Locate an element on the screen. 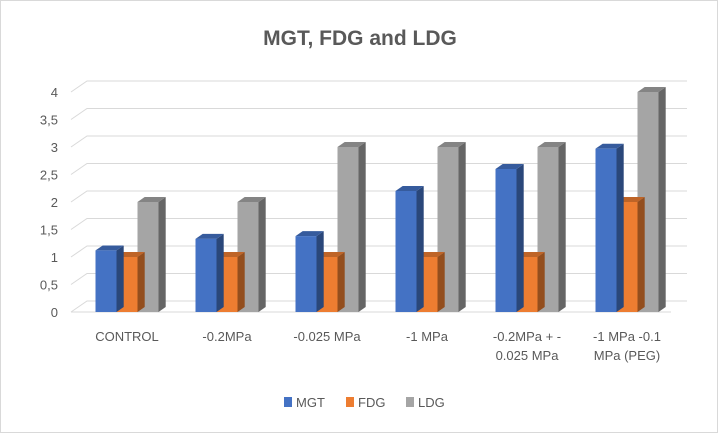  legend-item: LDG is located at coordinates (425, 402).